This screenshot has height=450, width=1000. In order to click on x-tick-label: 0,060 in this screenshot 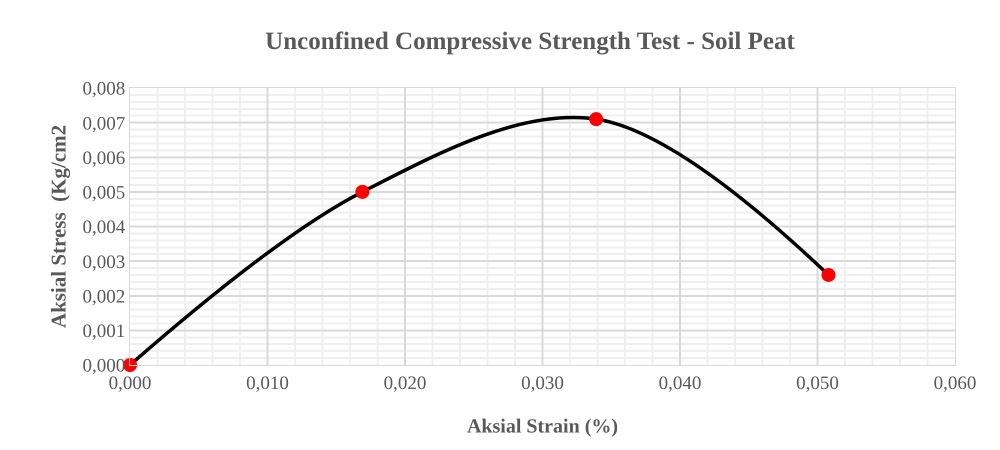, I will do `click(955, 383)`.